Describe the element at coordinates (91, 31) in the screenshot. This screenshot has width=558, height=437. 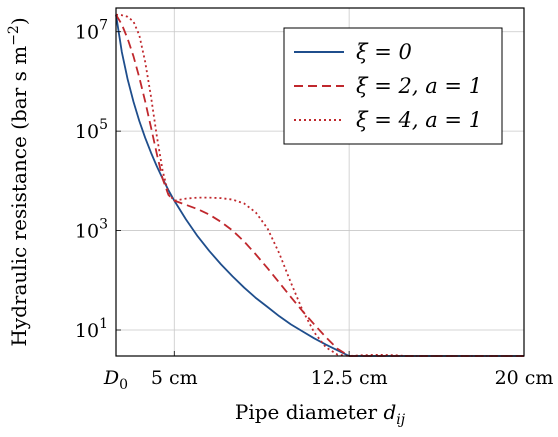
I see `y-tick-label: 10⁷` at that location.